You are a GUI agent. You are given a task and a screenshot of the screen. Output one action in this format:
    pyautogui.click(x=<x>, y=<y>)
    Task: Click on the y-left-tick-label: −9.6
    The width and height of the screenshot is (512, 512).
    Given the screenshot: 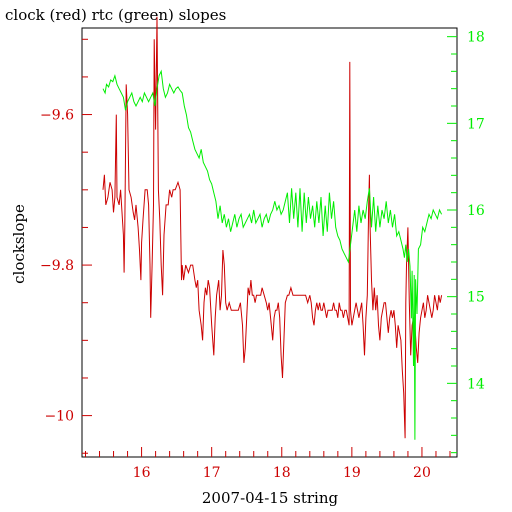 What is the action you would take?
    pyautogui.click(x=57, y=116)
    